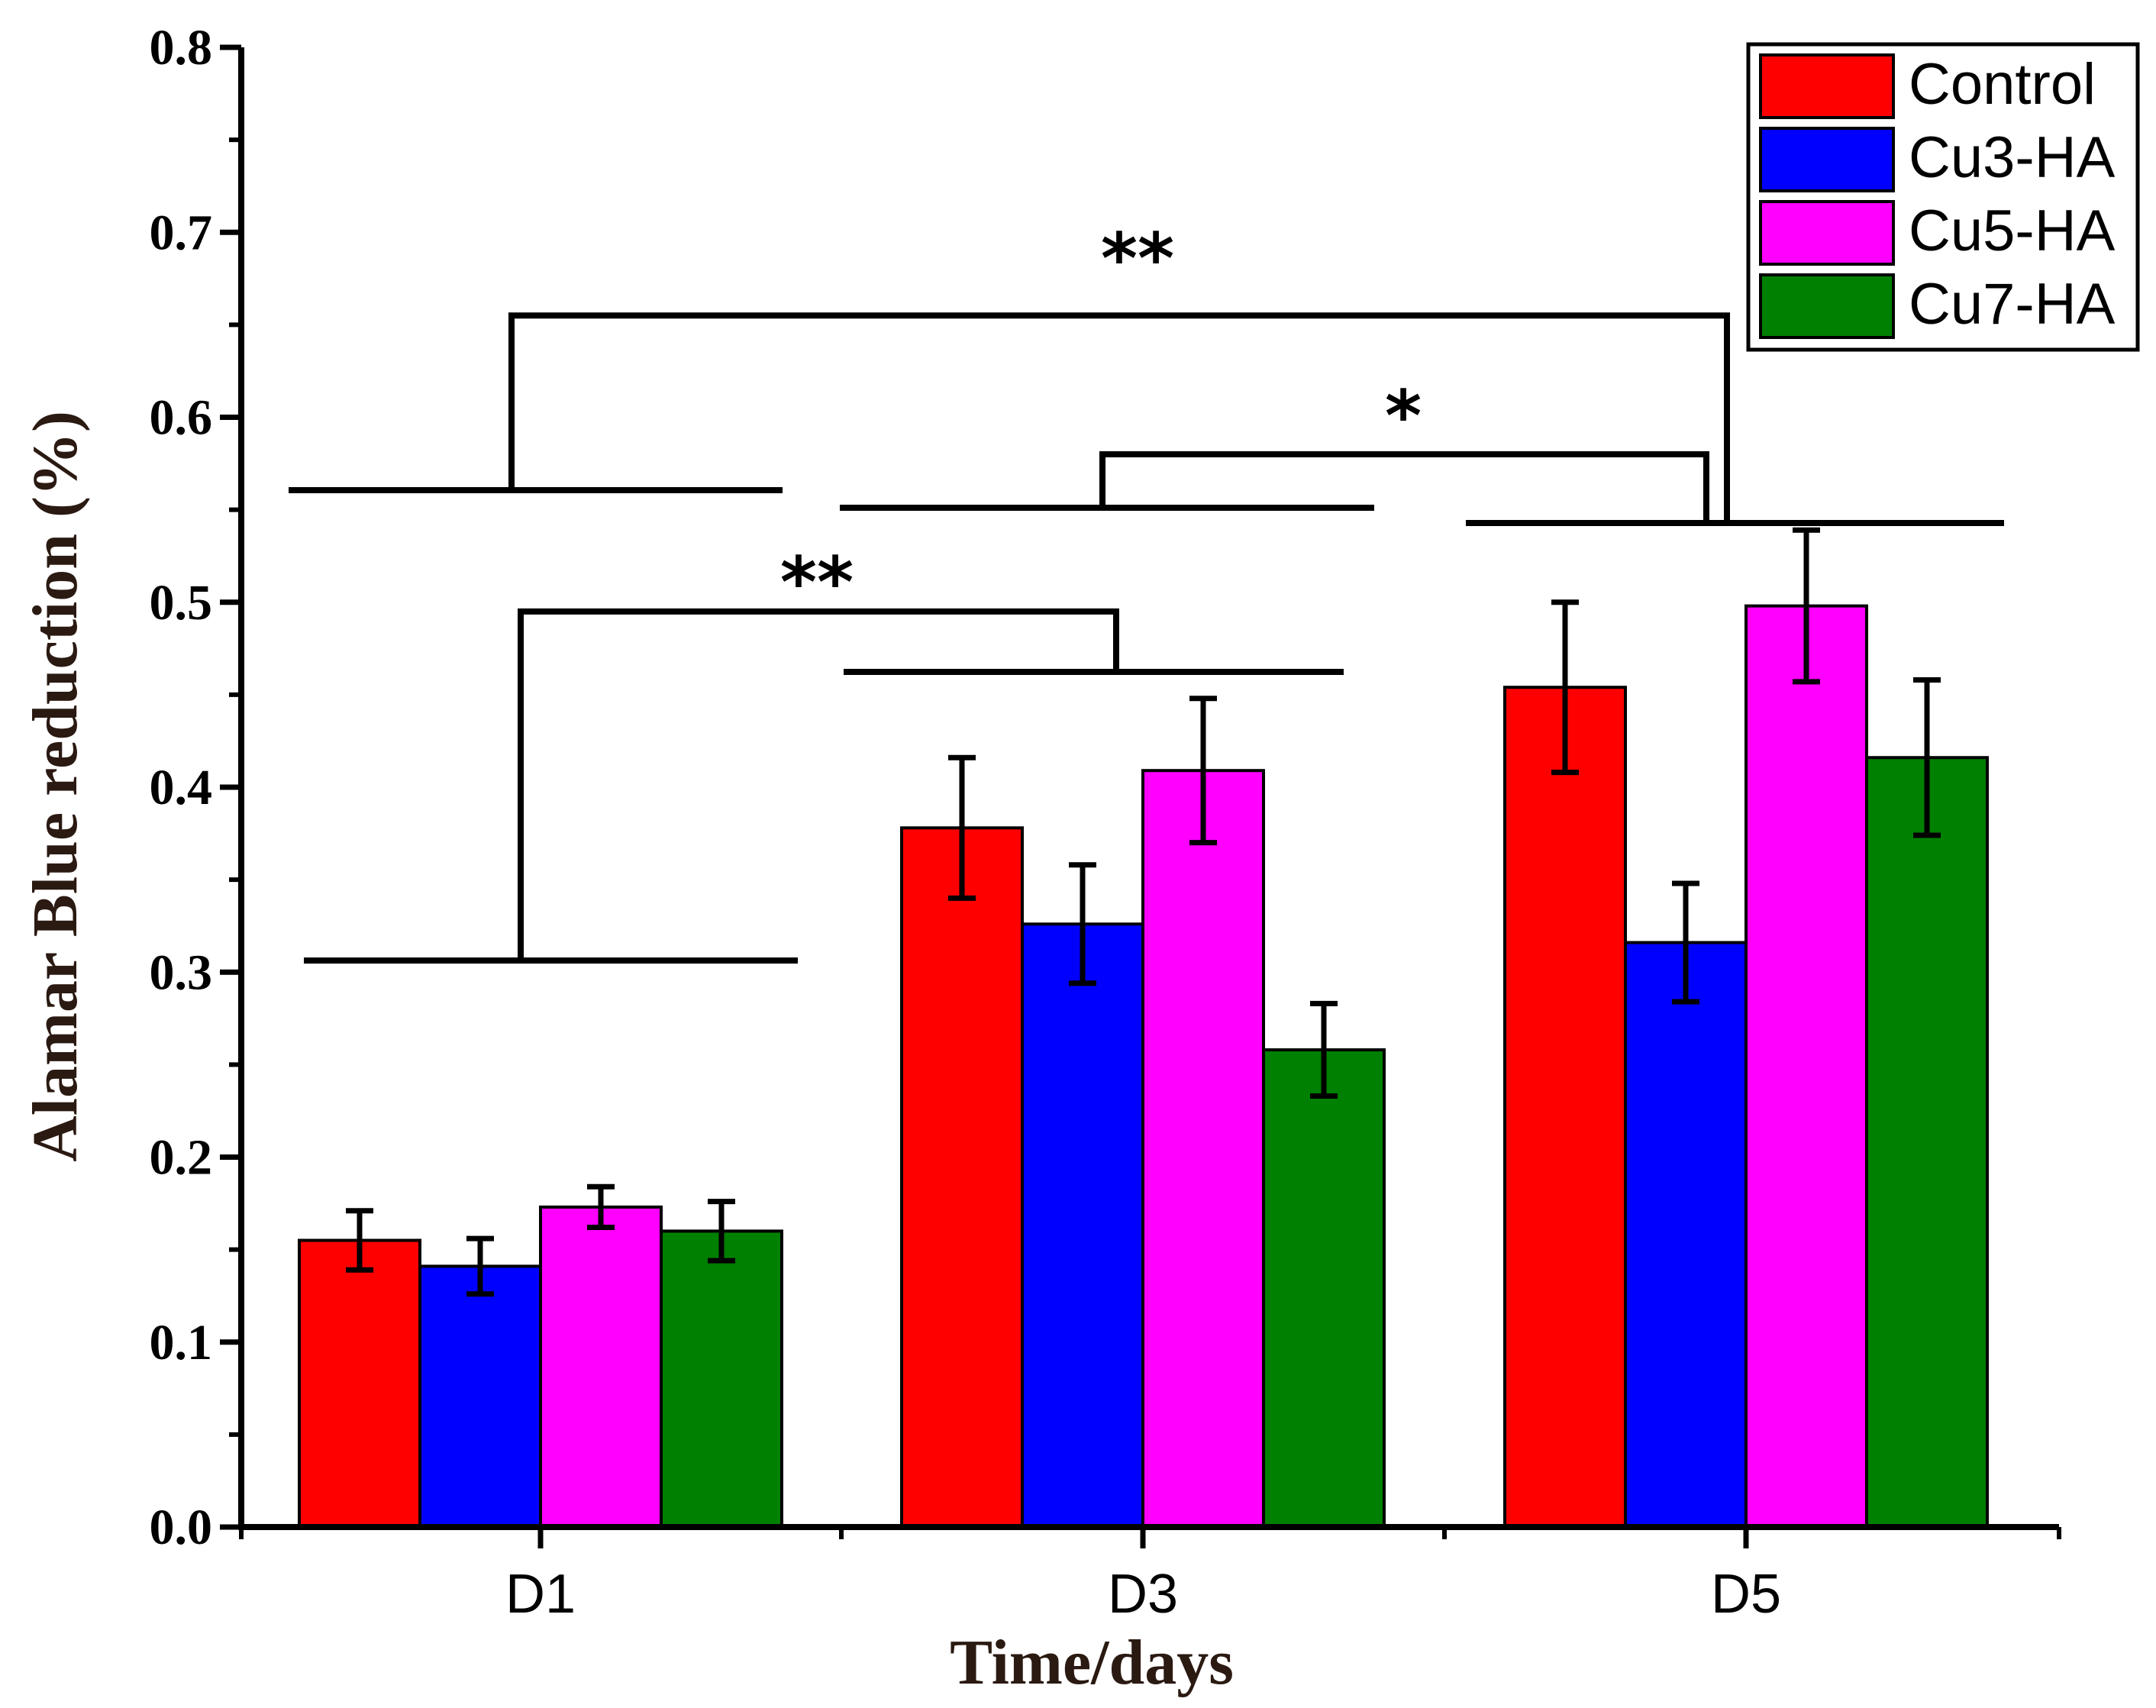 The image size is (2156, 1708). What do you see at coordinates (181, 603) in the screenshot?
I see `y-tick-label: 0.5` at bounding box center [181, 603].